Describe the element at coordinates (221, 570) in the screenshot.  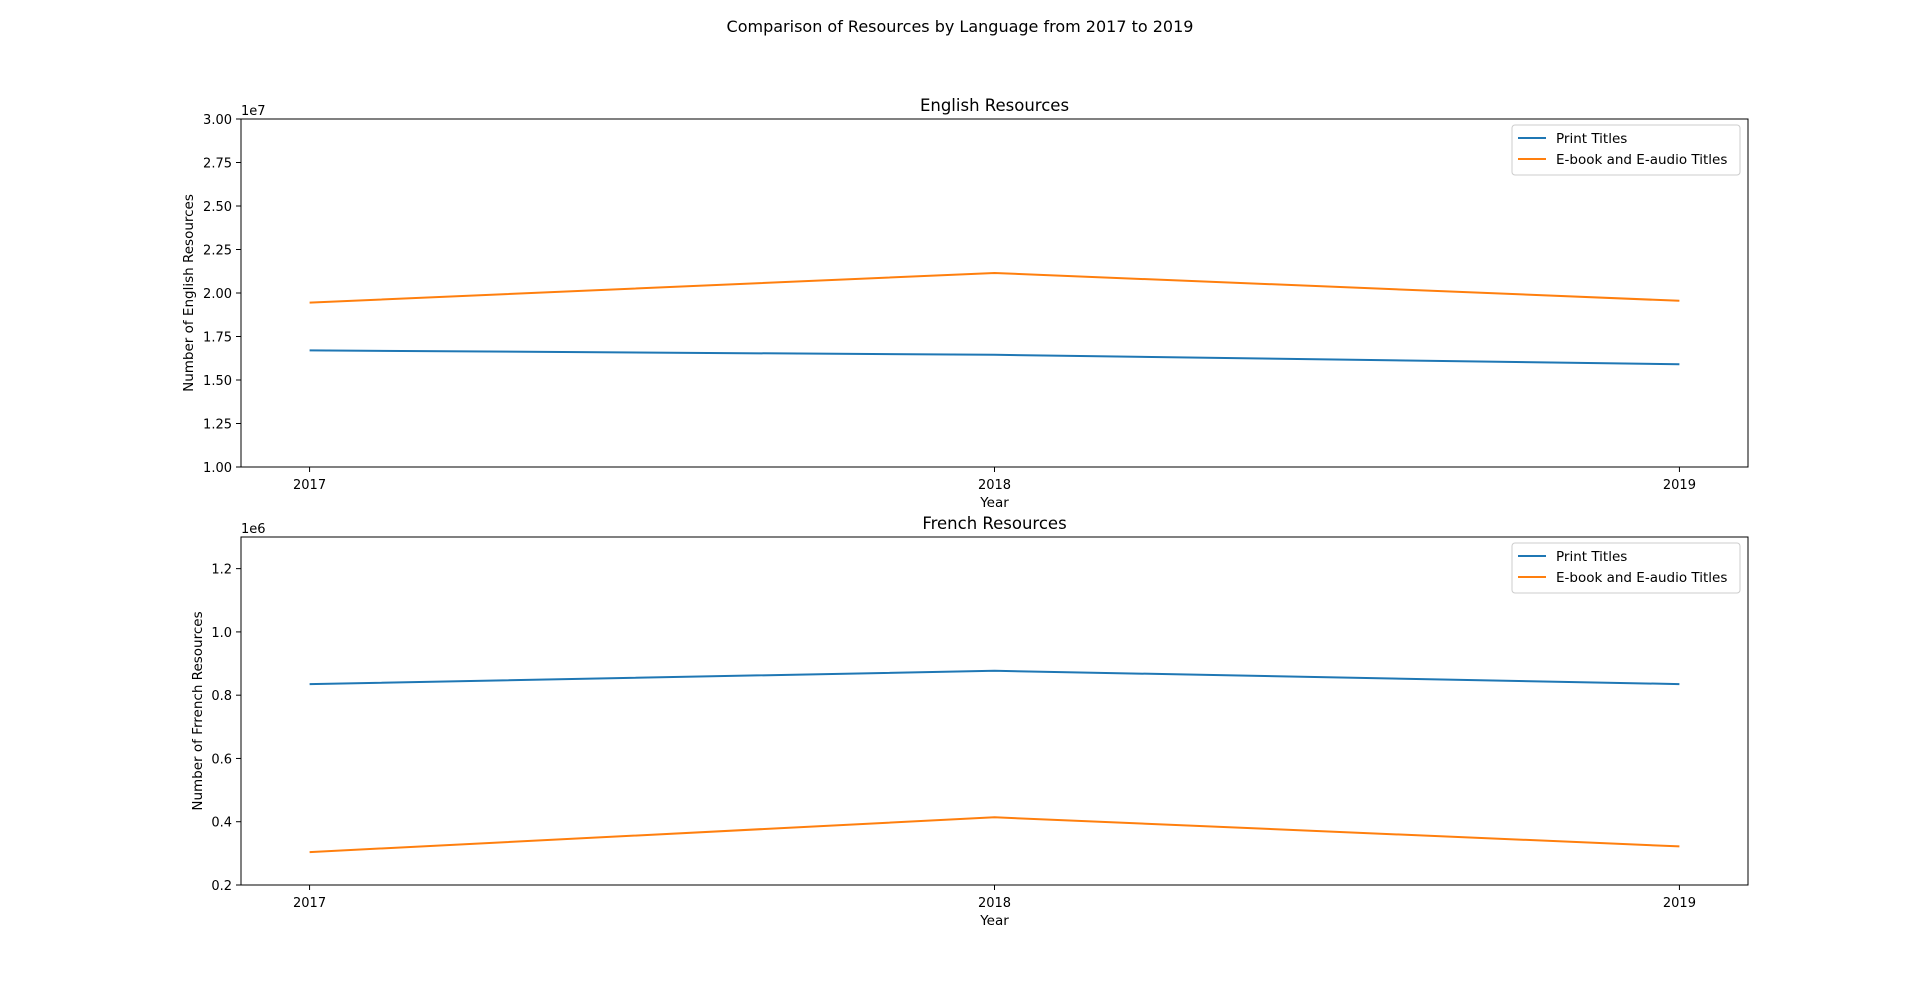
I see `y-tick-label: 1.2` at that location.